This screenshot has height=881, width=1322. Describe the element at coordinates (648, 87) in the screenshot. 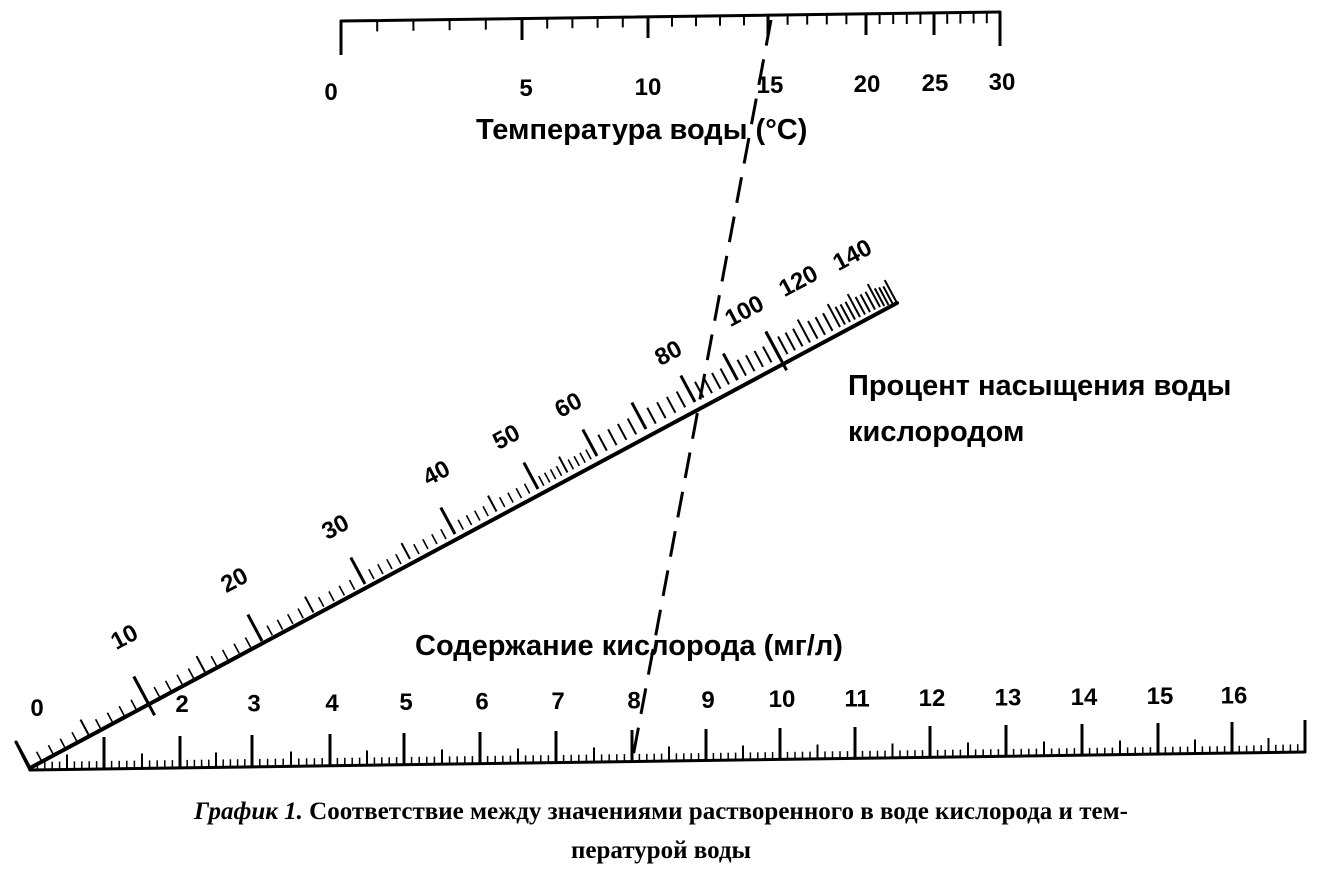

I see `temperature-tick-label: 10` at that location.